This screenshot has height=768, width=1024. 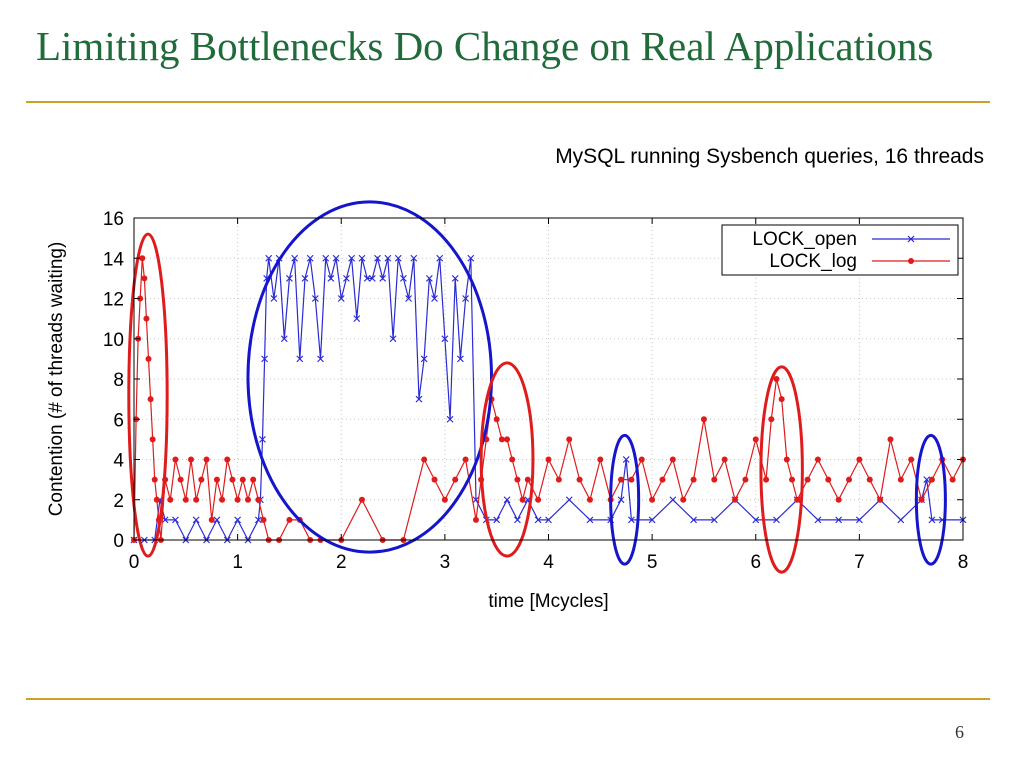 I want to click on bottom-divider, so click(x=508, y=699).